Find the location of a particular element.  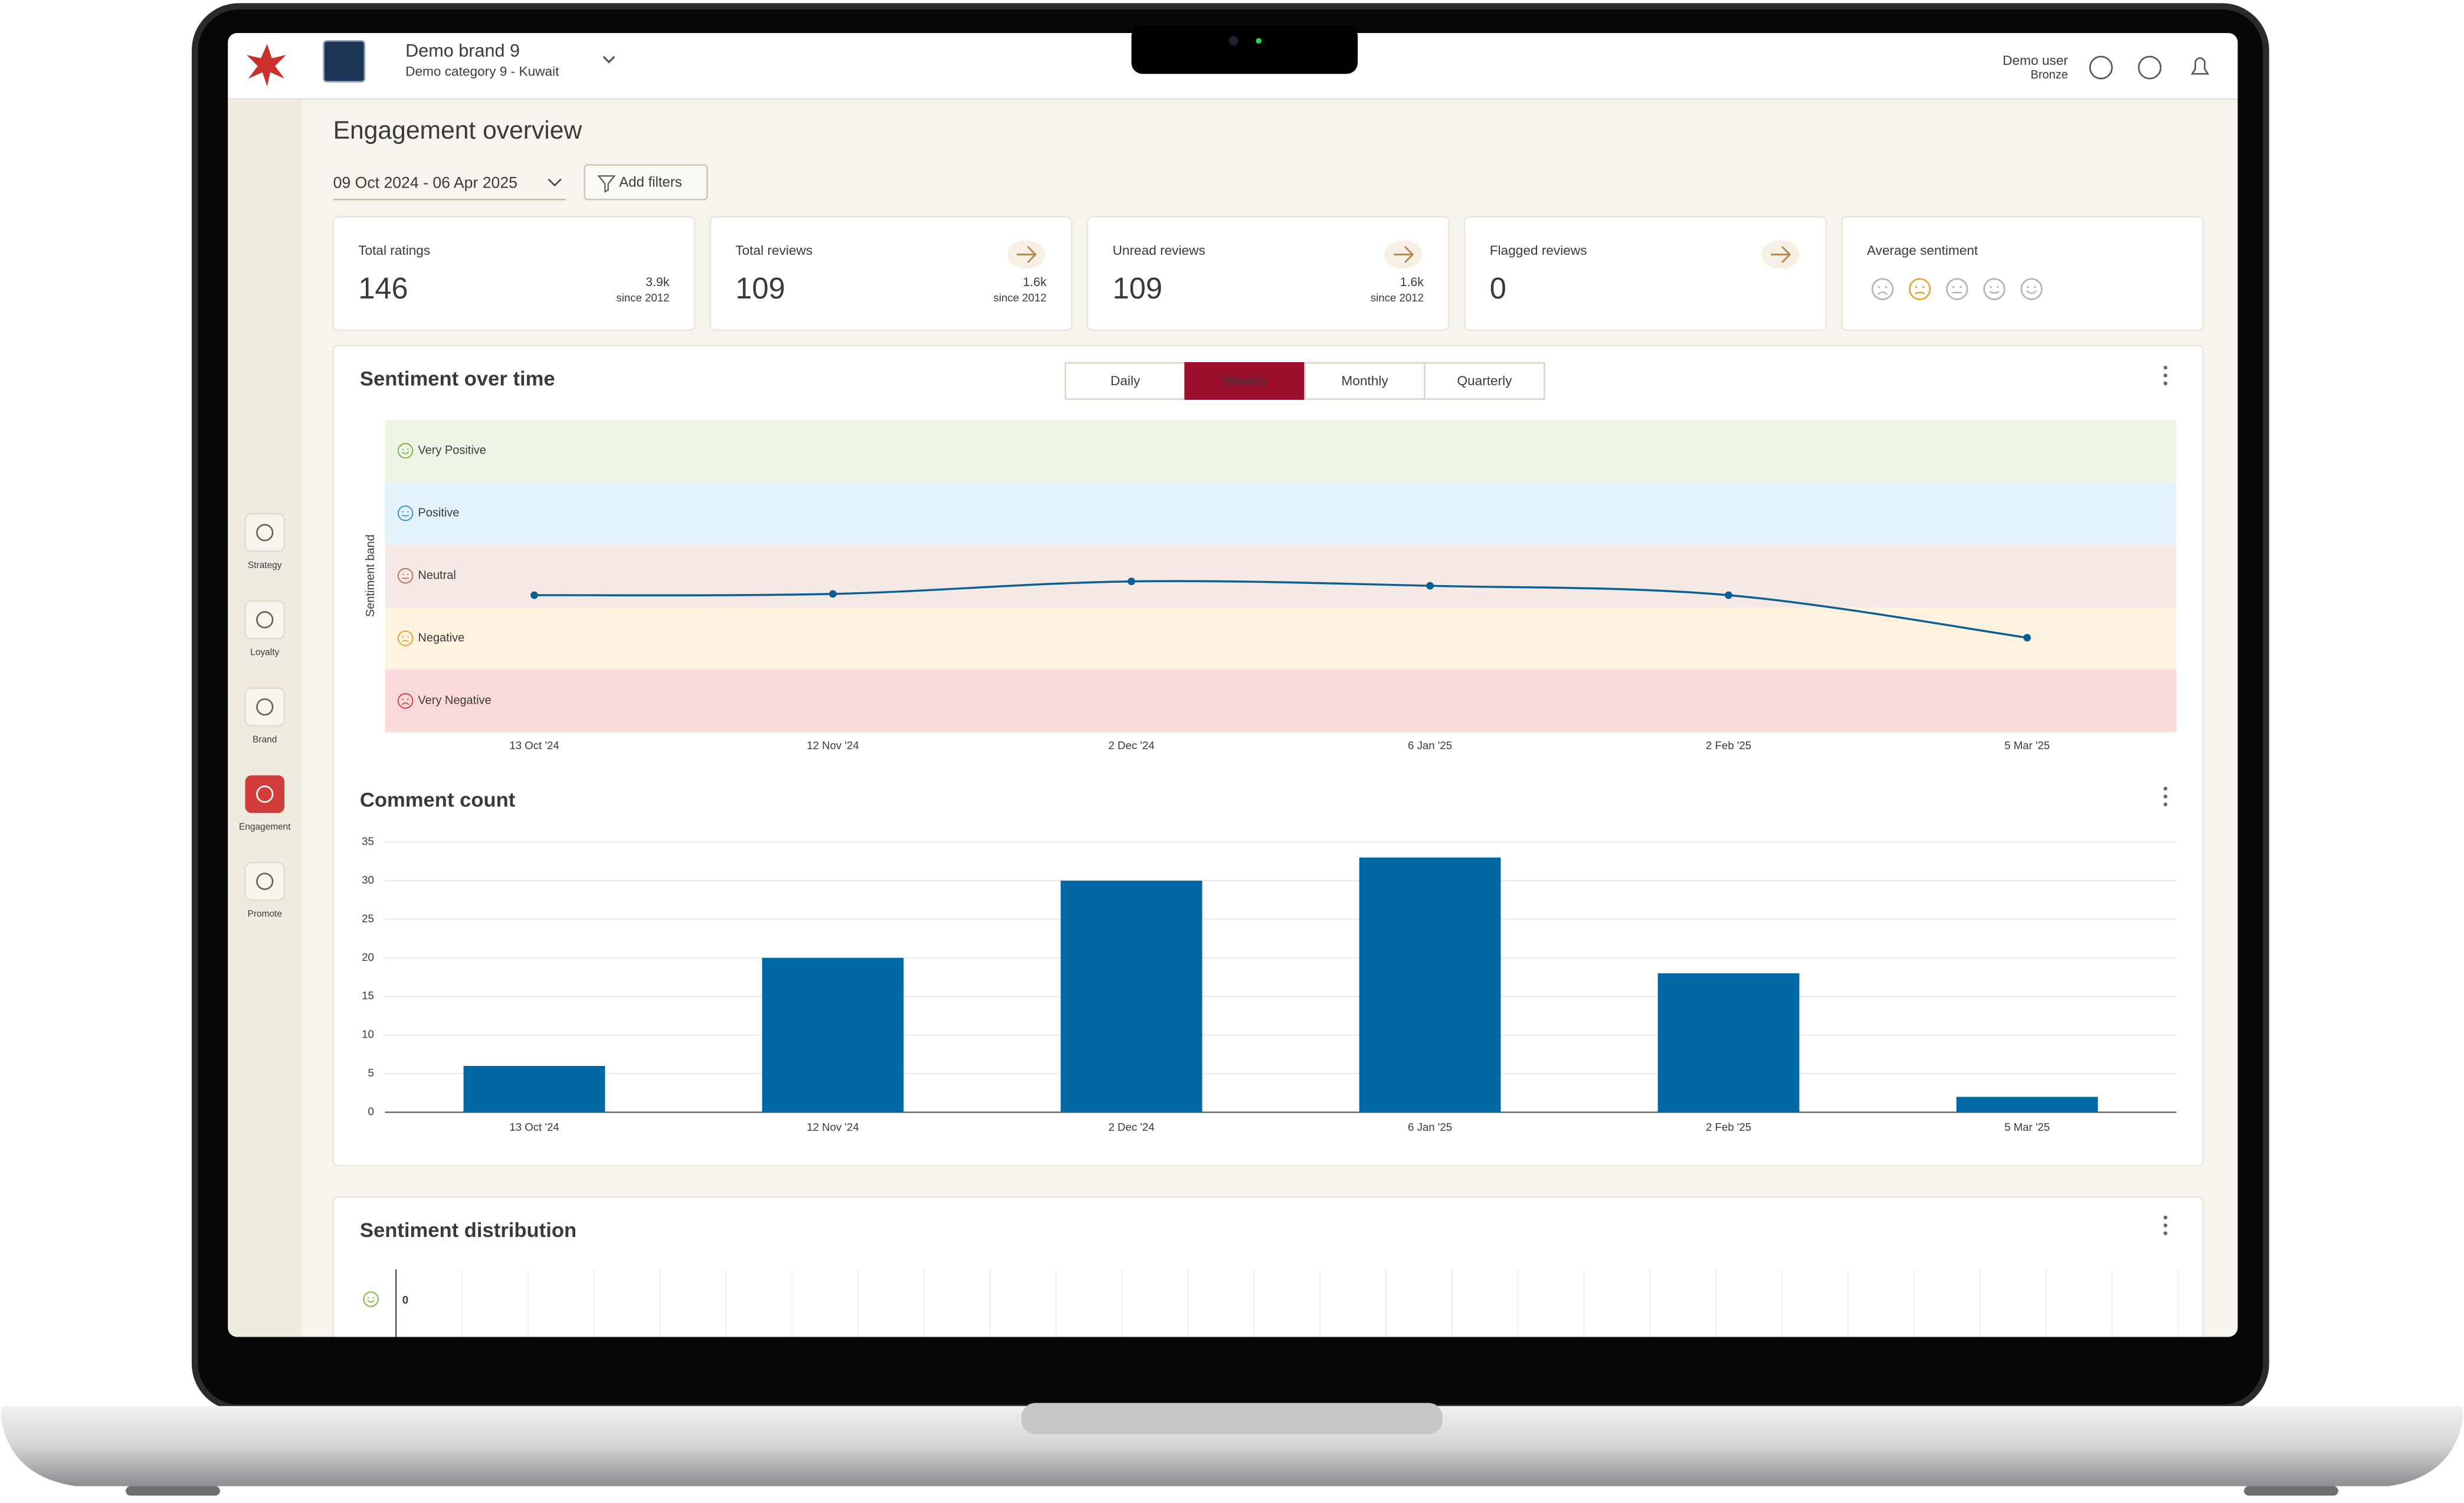

x-tick-label: 12 Nov '24 is located at coordinates (833, 745).